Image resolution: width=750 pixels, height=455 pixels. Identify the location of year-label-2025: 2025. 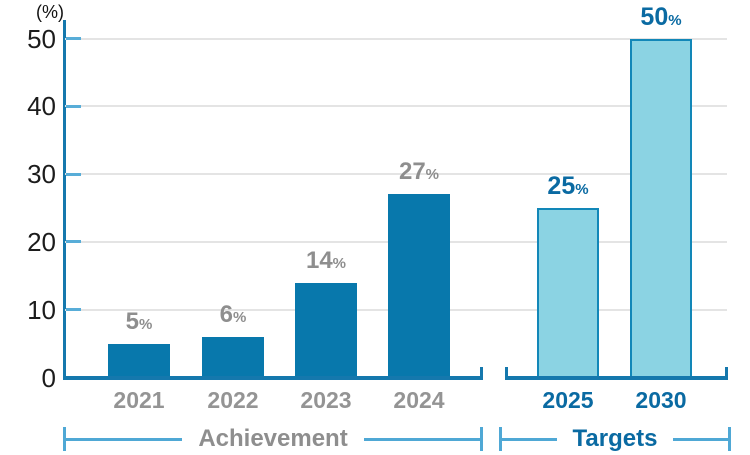
(568, 400).